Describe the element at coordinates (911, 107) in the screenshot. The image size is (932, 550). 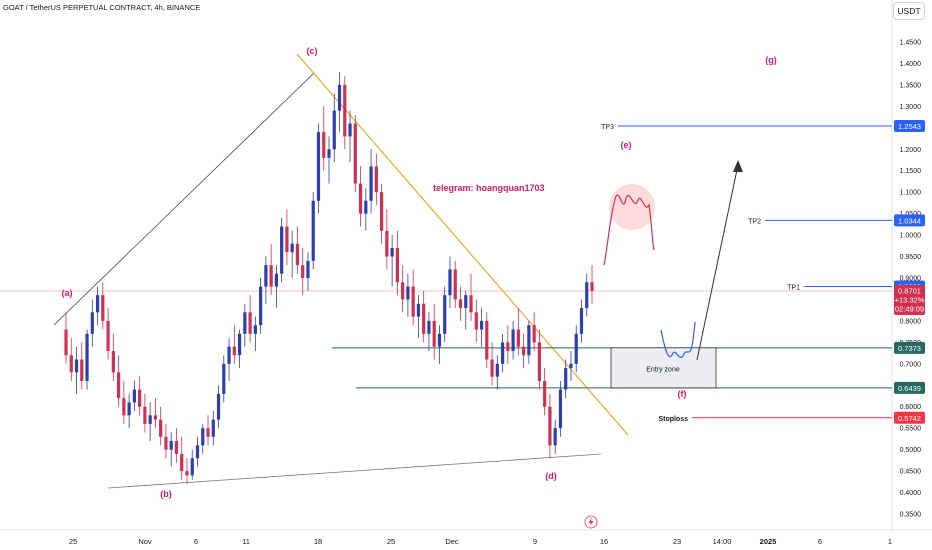
I see `price-tick-label: 1.3000` at that location.